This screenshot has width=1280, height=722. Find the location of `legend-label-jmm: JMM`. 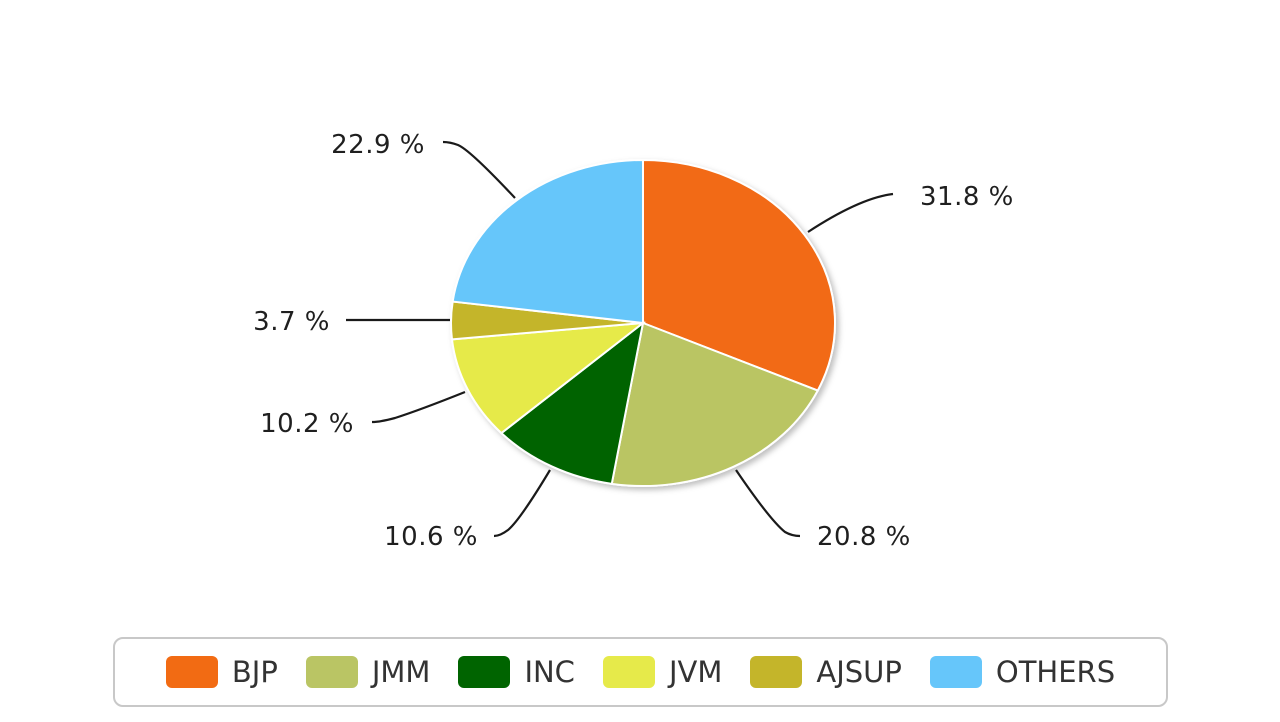

legend-label-jmm: JMM is located at coordinates (401, 672).